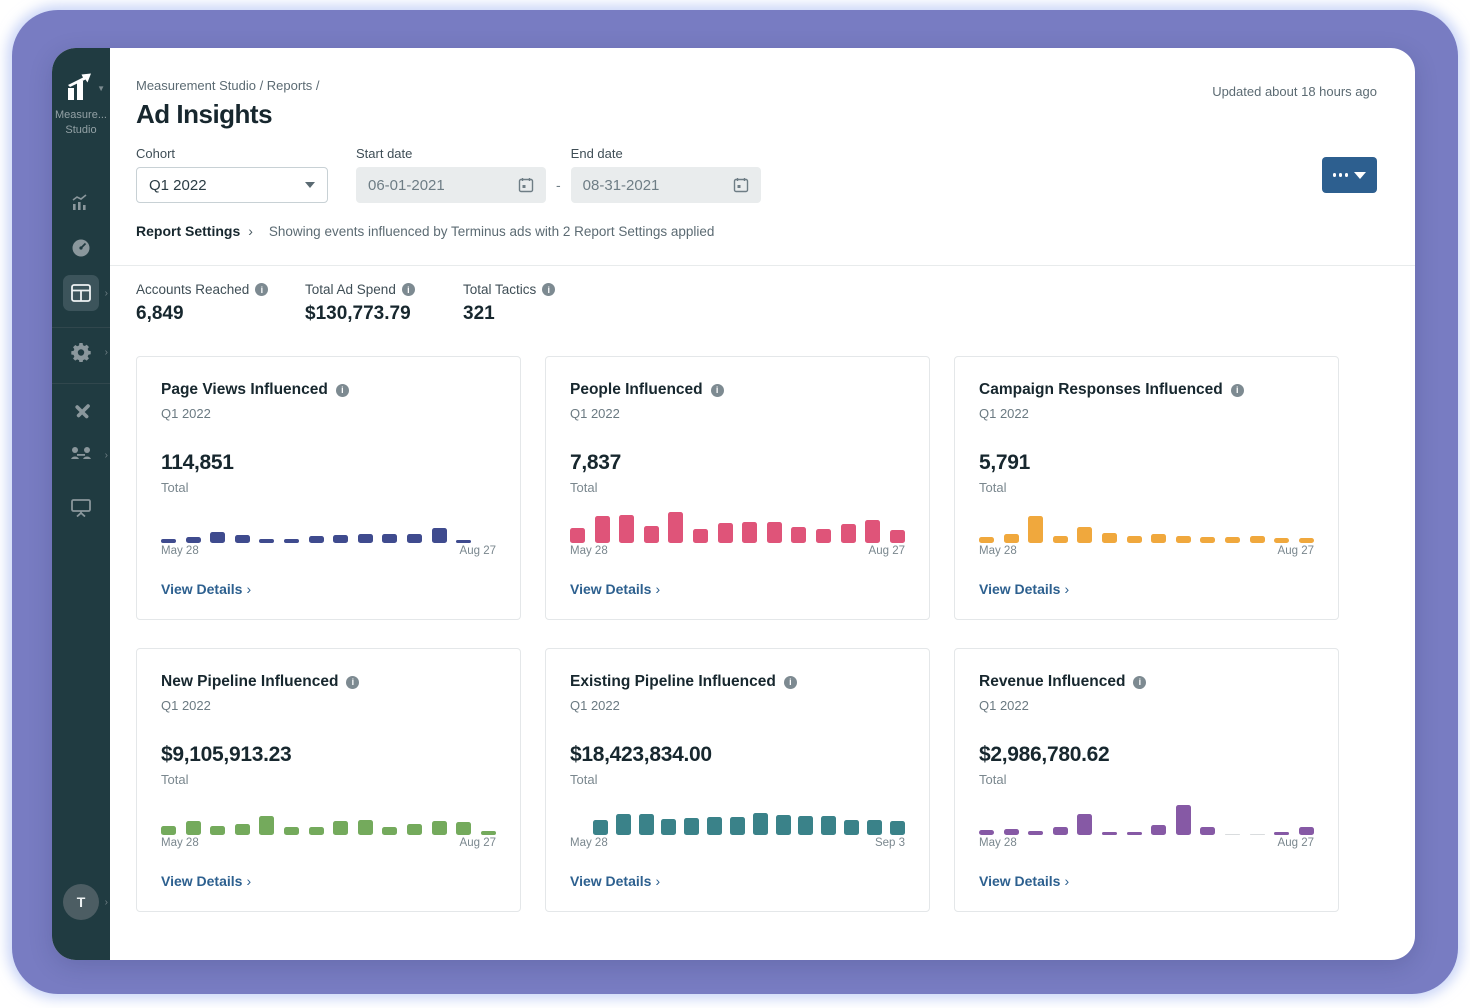  Describe the element at coordinates (641, 754) in the screenshot. I see `card-total-value: $18,423,834.00` at that location.